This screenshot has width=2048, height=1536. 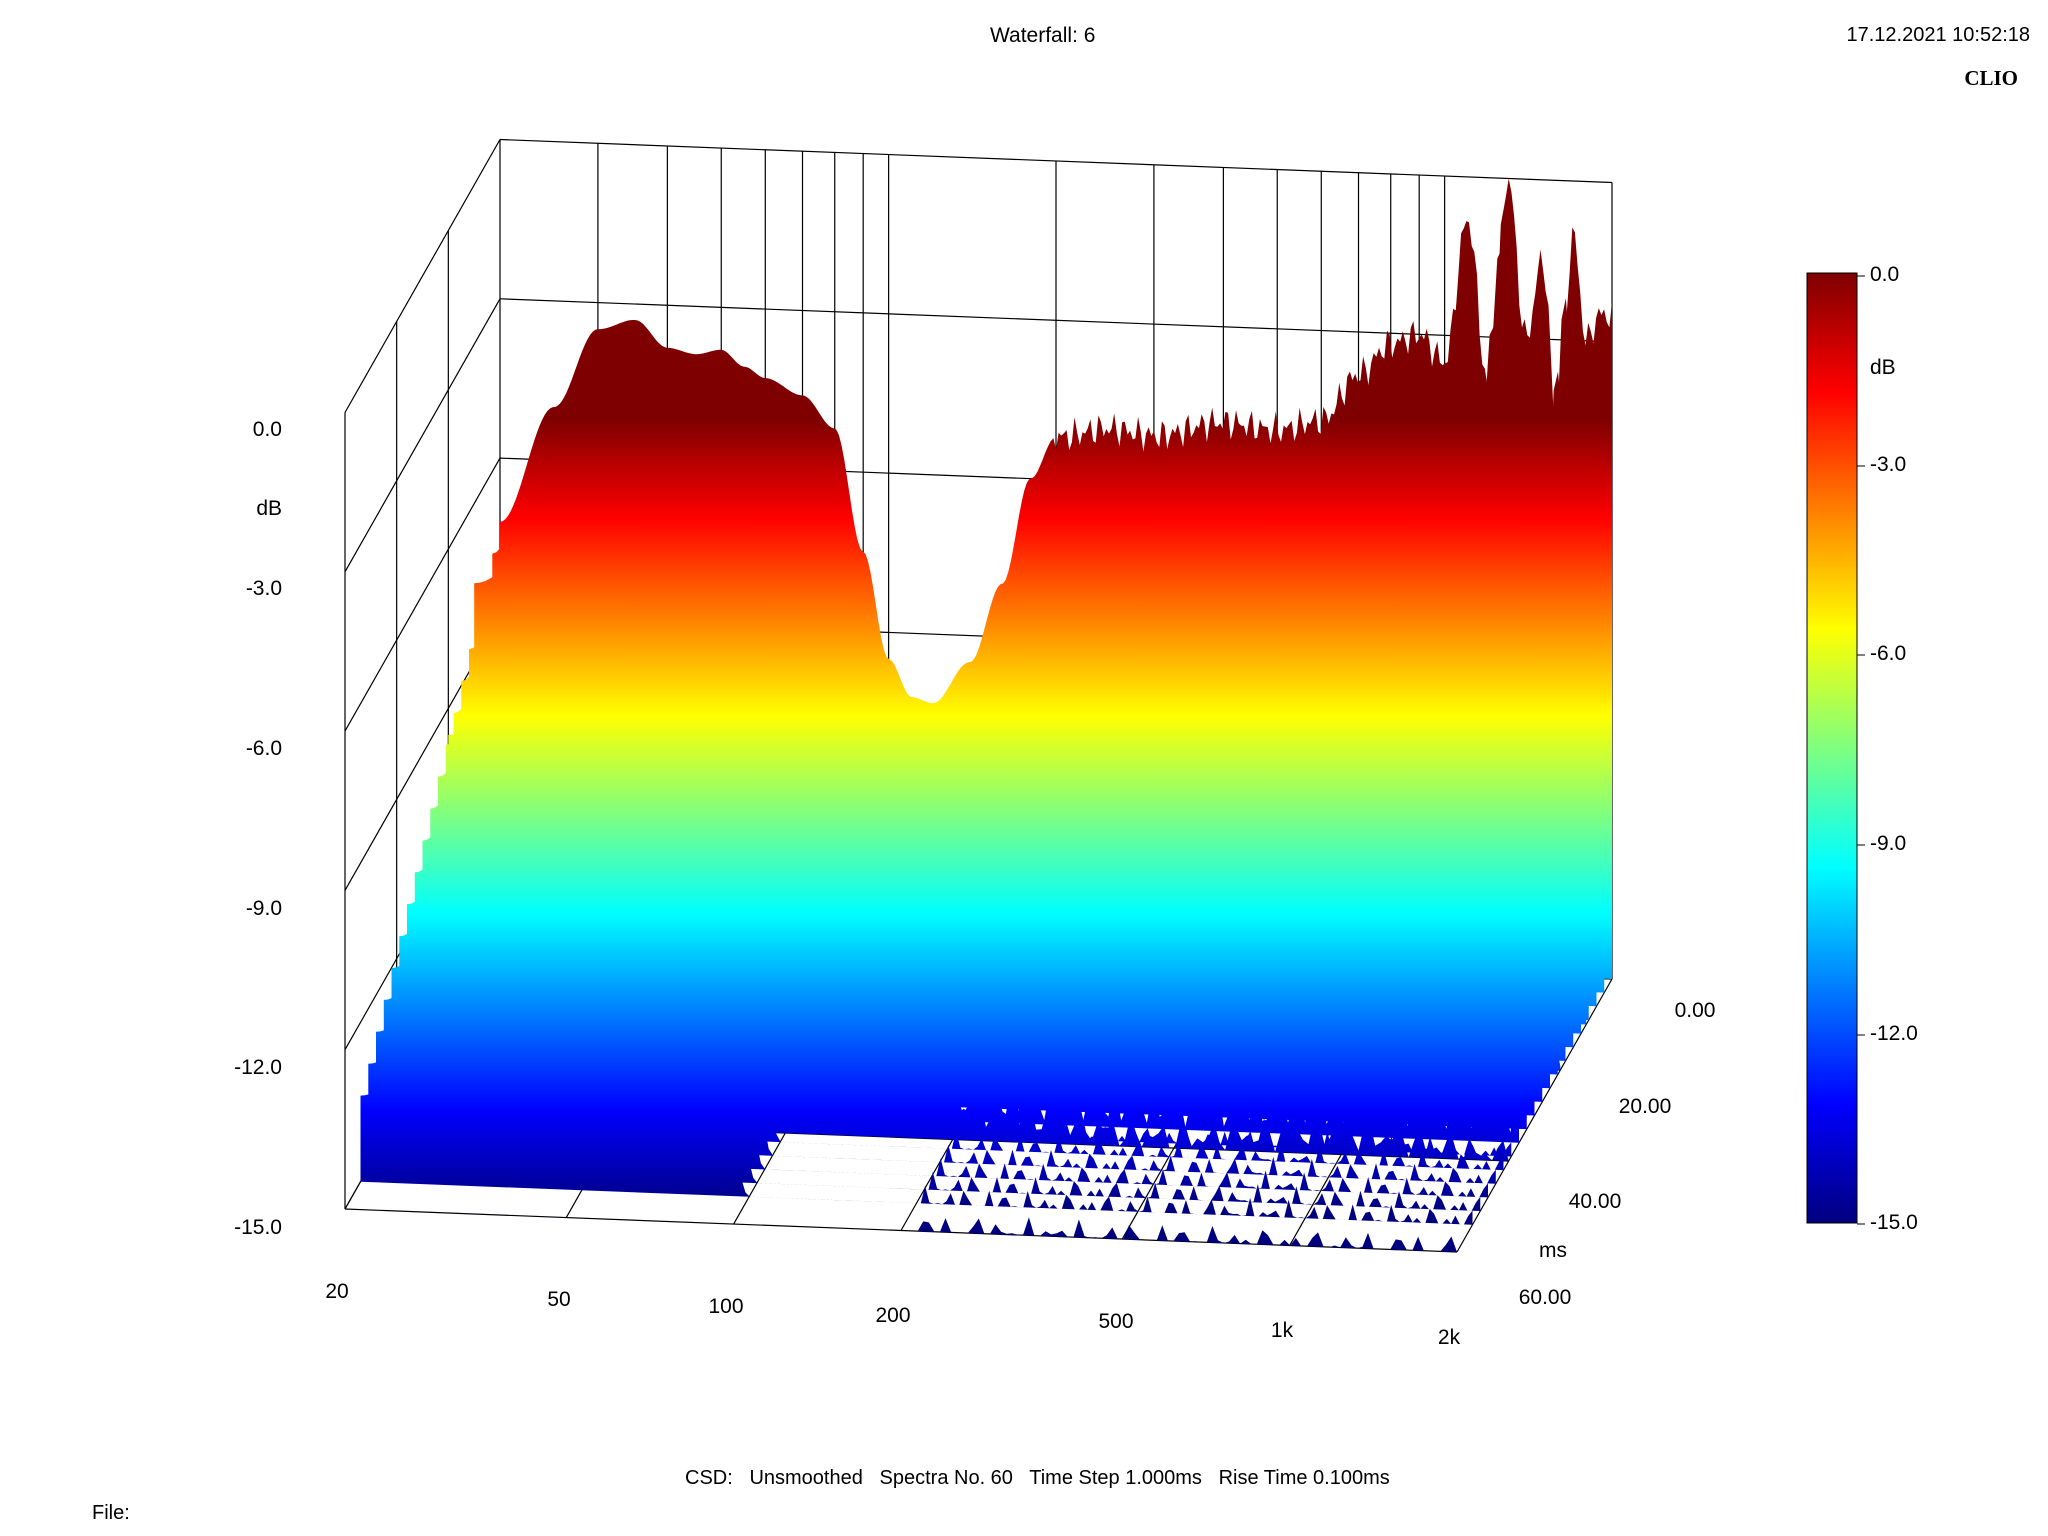 I want to click on y-tick-label: -9.0, so click(x=263, y=908).